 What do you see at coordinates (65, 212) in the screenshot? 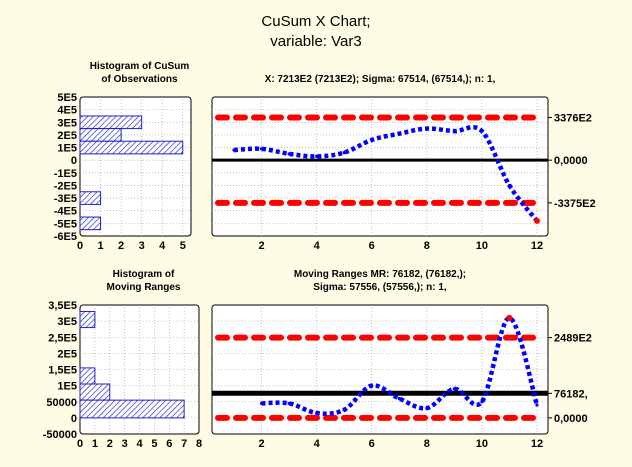
I see `cusum-histogram-y-tick-label: -4E5` at bounding box center [65, 212].